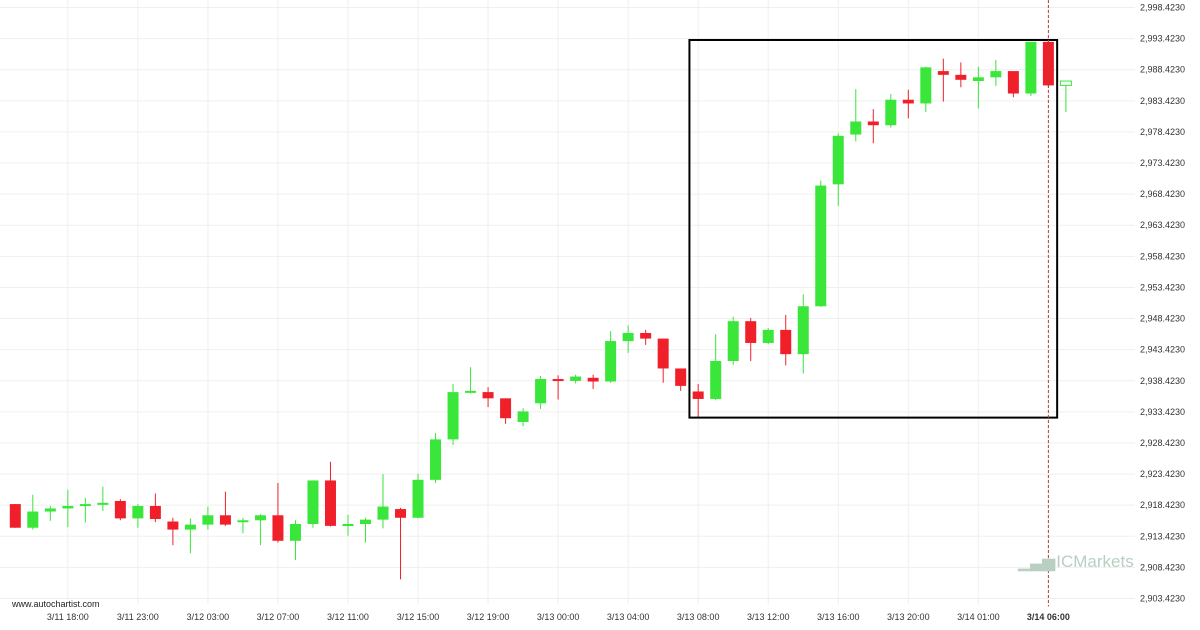 The height and width of the screenshot is (630, 1200). I want to click on brand-bars-icon: ▁▃▅, so click(1036, 561).